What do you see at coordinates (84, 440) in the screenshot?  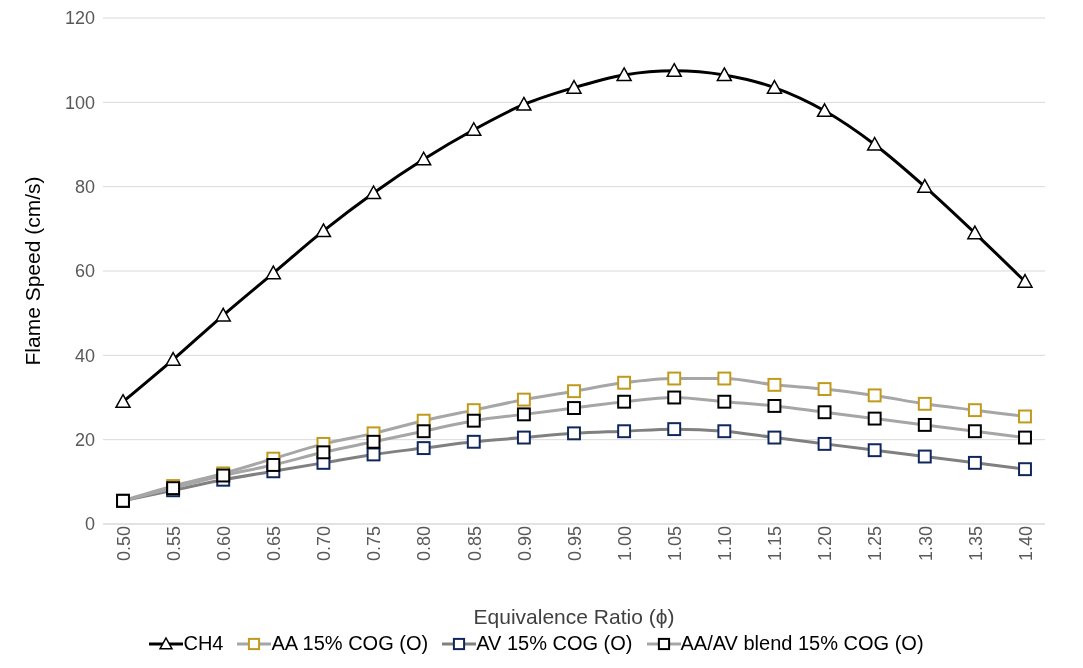 I see `y-tick-label: 20` at bounding box center [84, 440].